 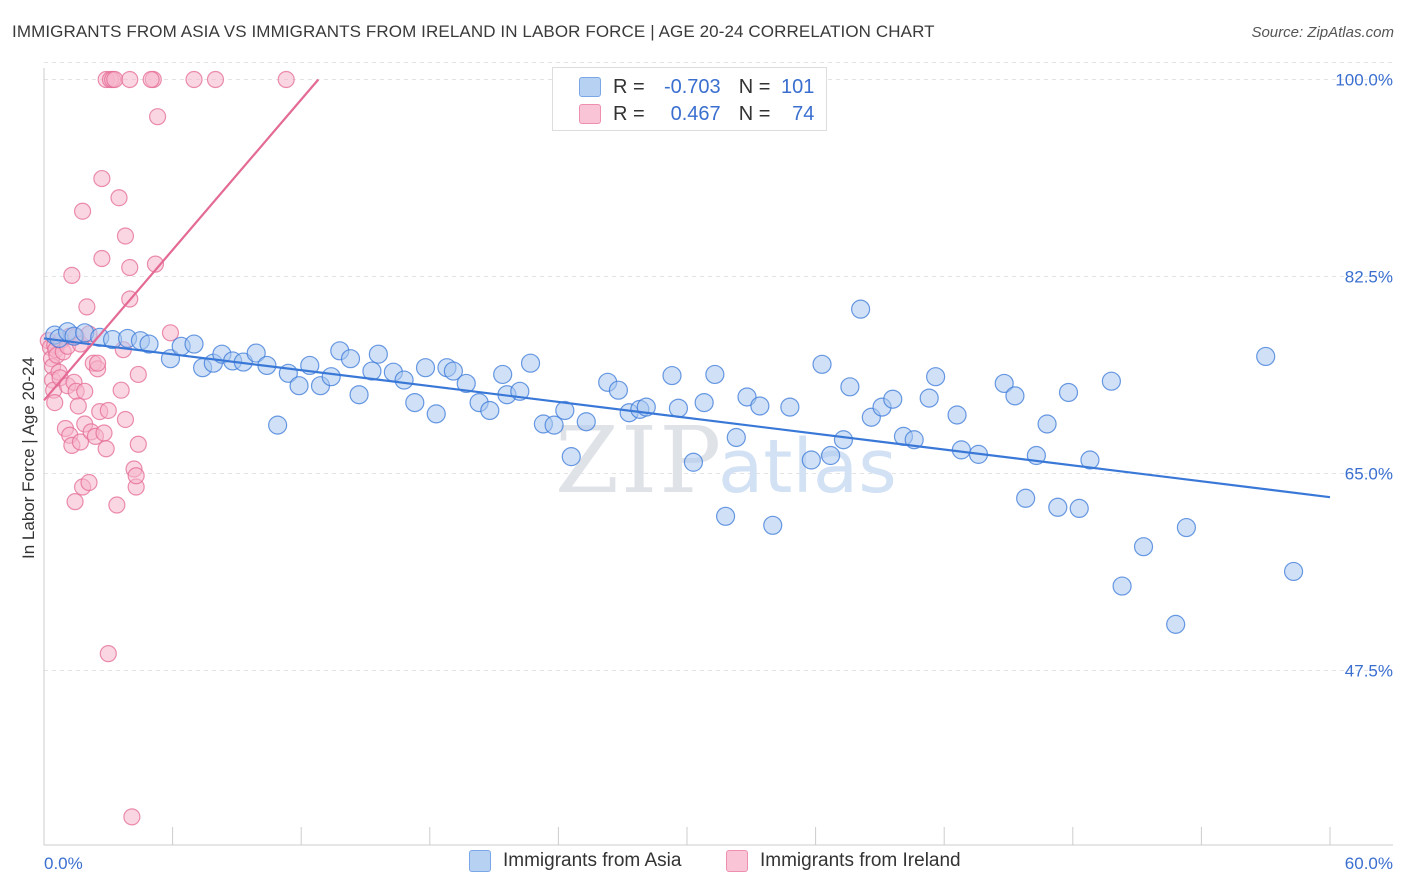 I want to click on r-label: R =, so click(x=629, y=86).